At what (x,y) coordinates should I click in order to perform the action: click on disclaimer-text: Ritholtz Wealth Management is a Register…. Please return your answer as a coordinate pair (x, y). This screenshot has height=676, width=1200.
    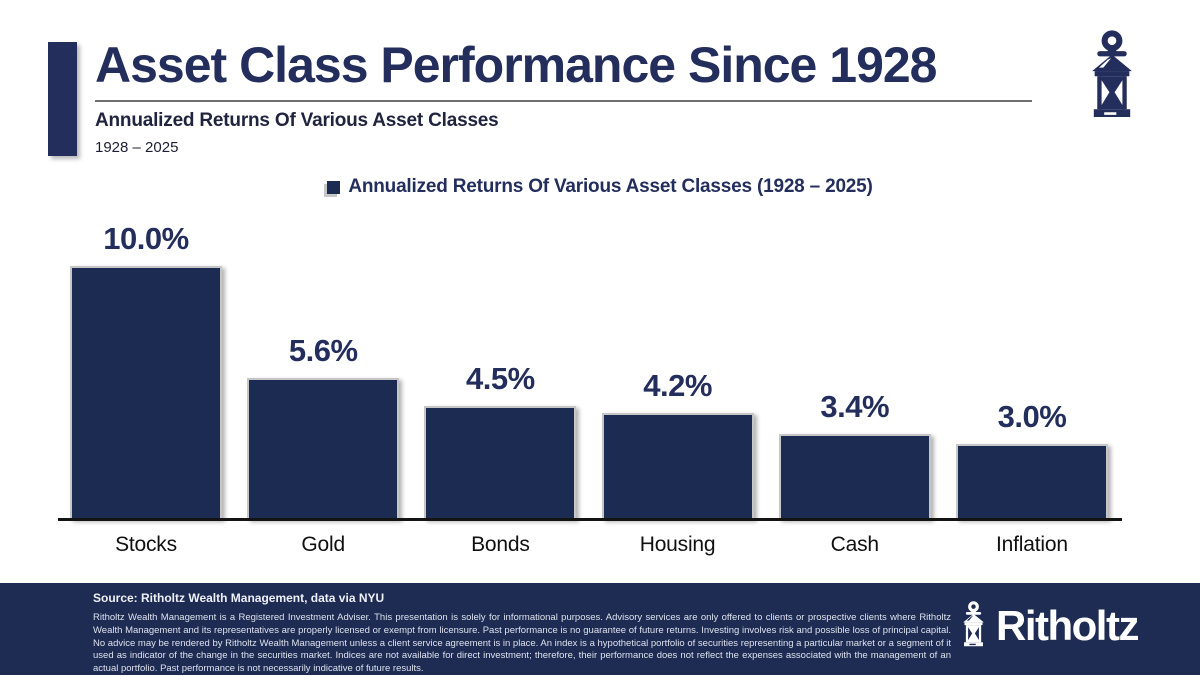
    Looking at the image, I should click on (522, 643).